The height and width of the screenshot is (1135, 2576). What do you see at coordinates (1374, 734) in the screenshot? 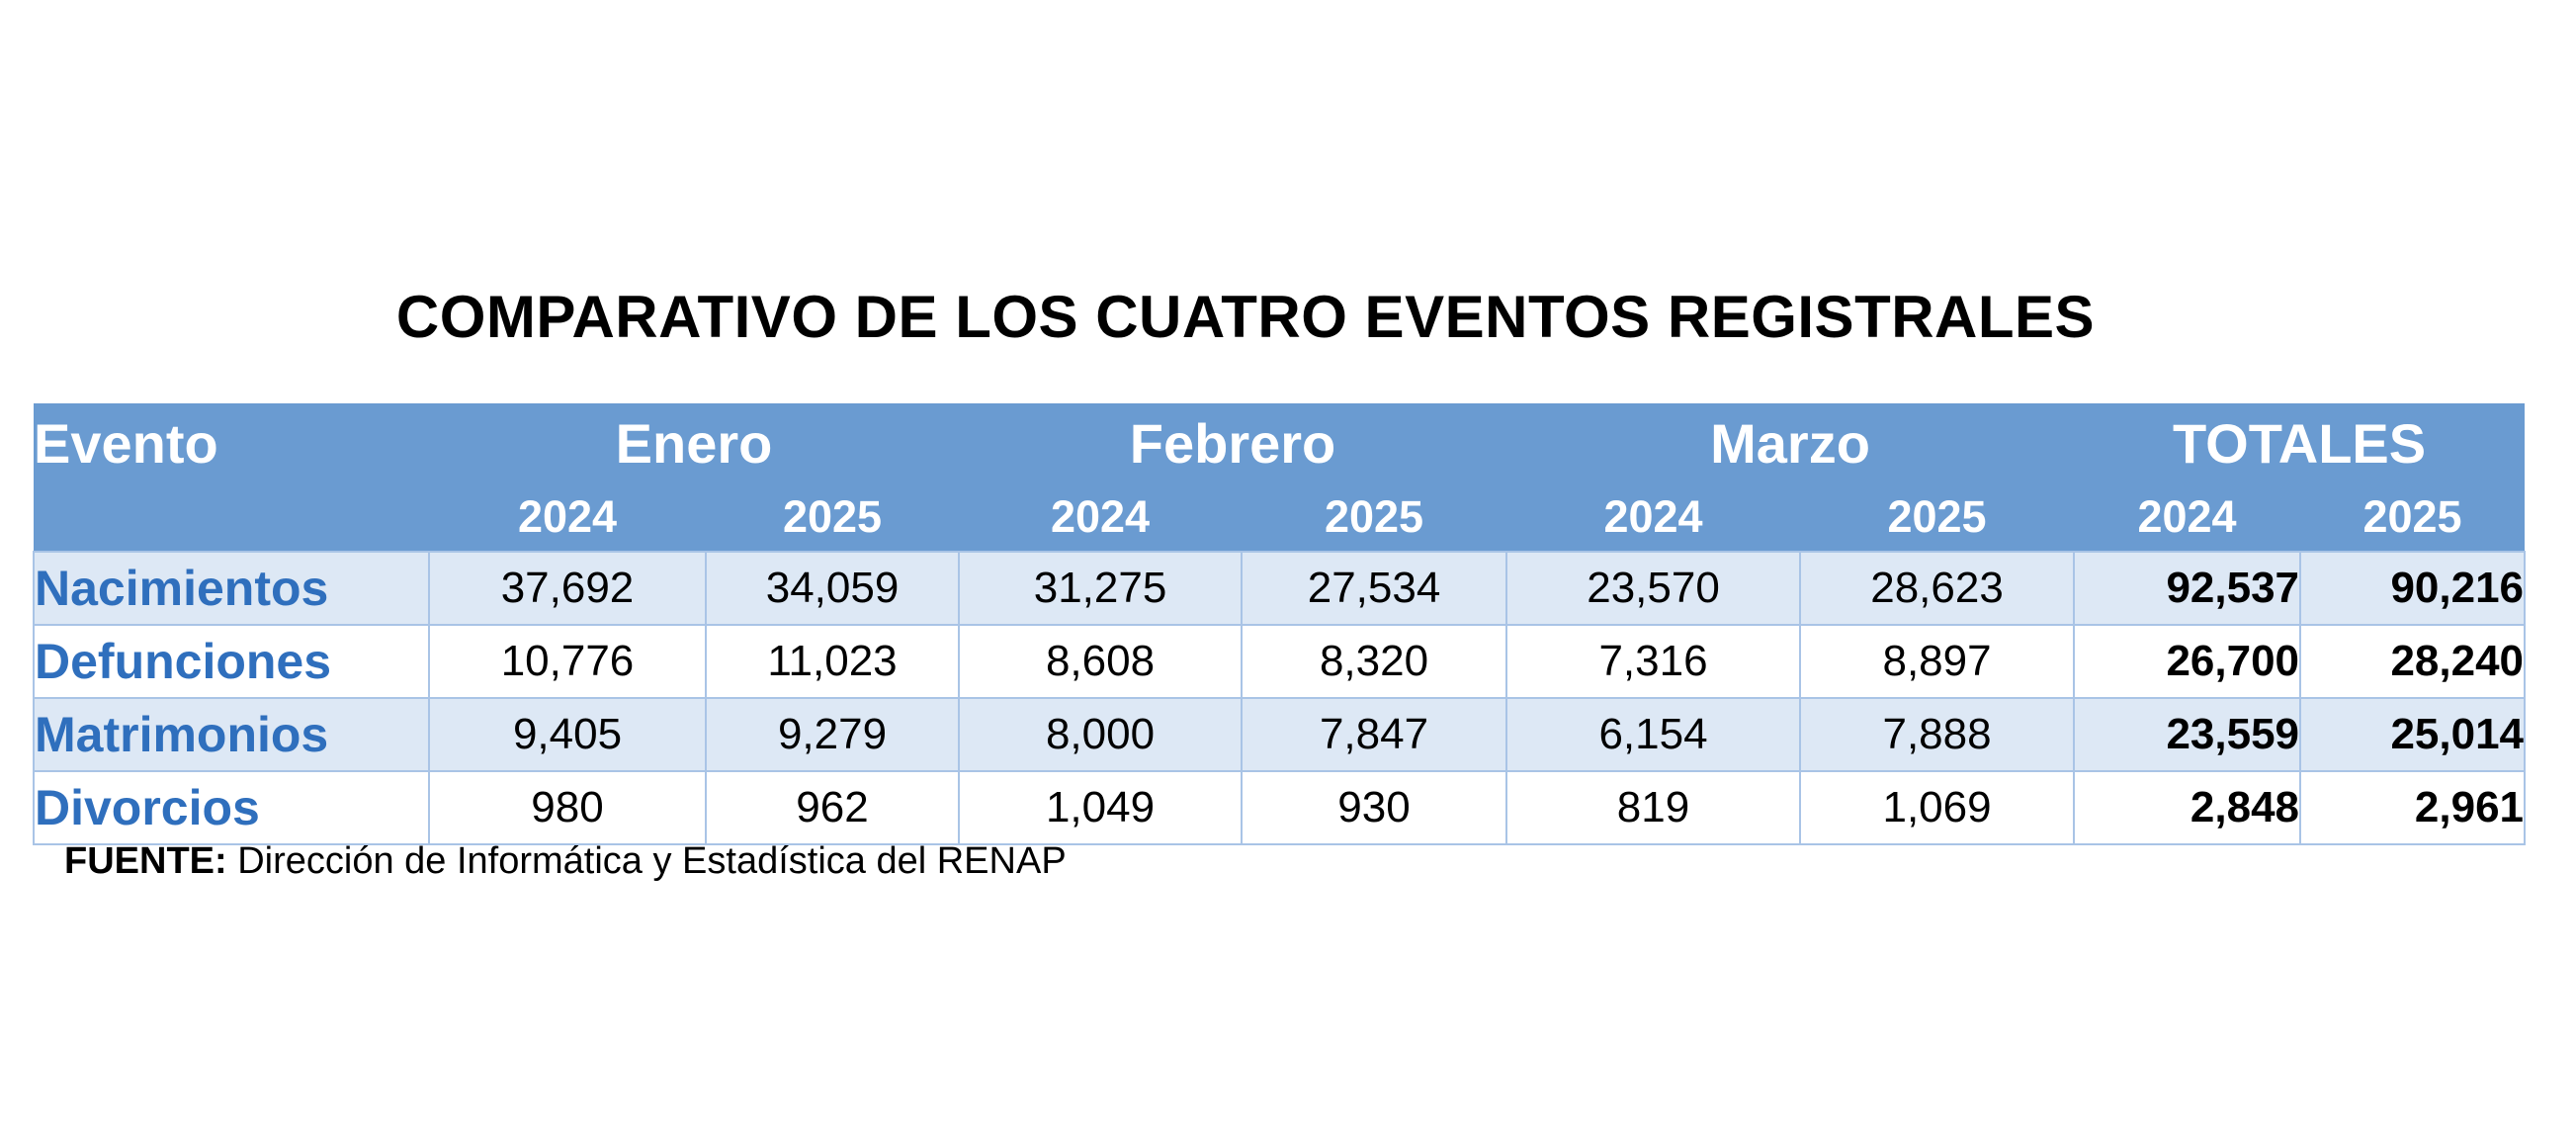
I see `table-cell: 7,847` at bounding box center [1374, 734].